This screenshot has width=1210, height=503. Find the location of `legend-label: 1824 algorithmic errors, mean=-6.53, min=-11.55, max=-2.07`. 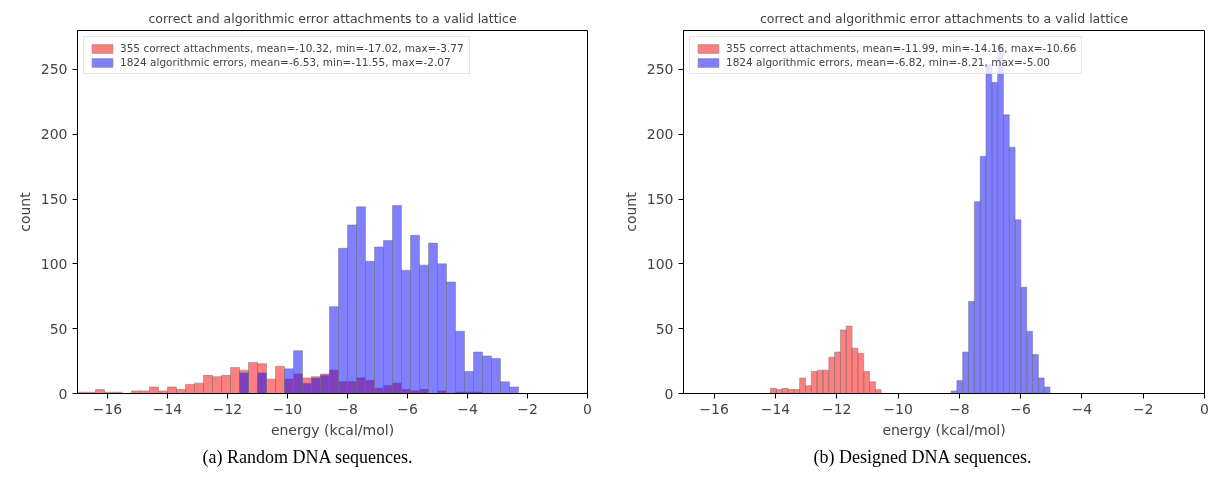

legend-label: 1824 algorithmic errors, mean=-6.53, min=-11.55, max=-2.07 is located at coordinates (285, 62).